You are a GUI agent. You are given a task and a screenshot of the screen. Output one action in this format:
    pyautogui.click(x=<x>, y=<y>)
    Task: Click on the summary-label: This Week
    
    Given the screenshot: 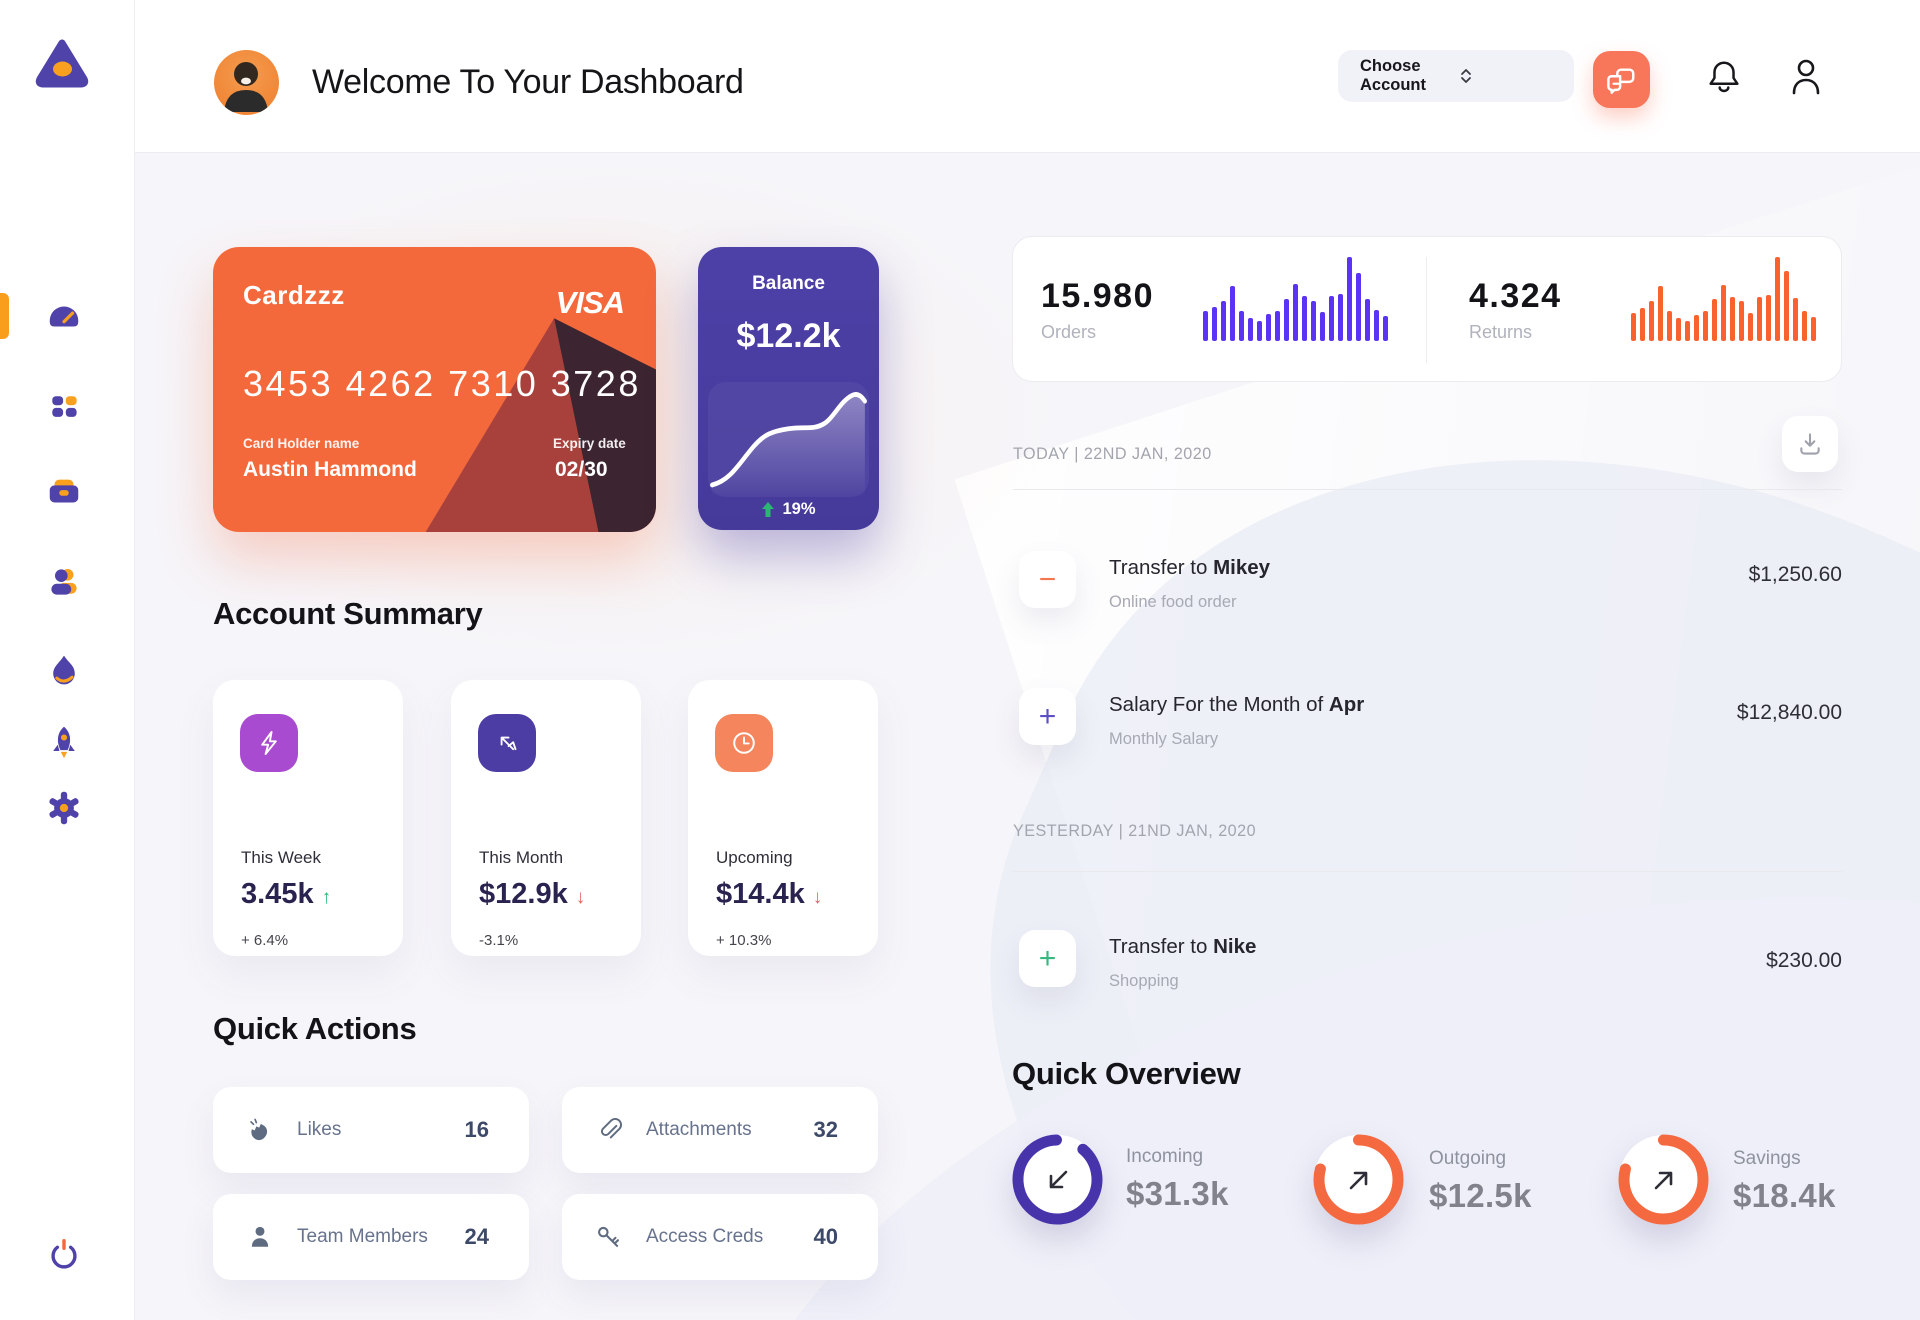 What is the action you would take?
    pyautogui.click(x=281, y=857)
    